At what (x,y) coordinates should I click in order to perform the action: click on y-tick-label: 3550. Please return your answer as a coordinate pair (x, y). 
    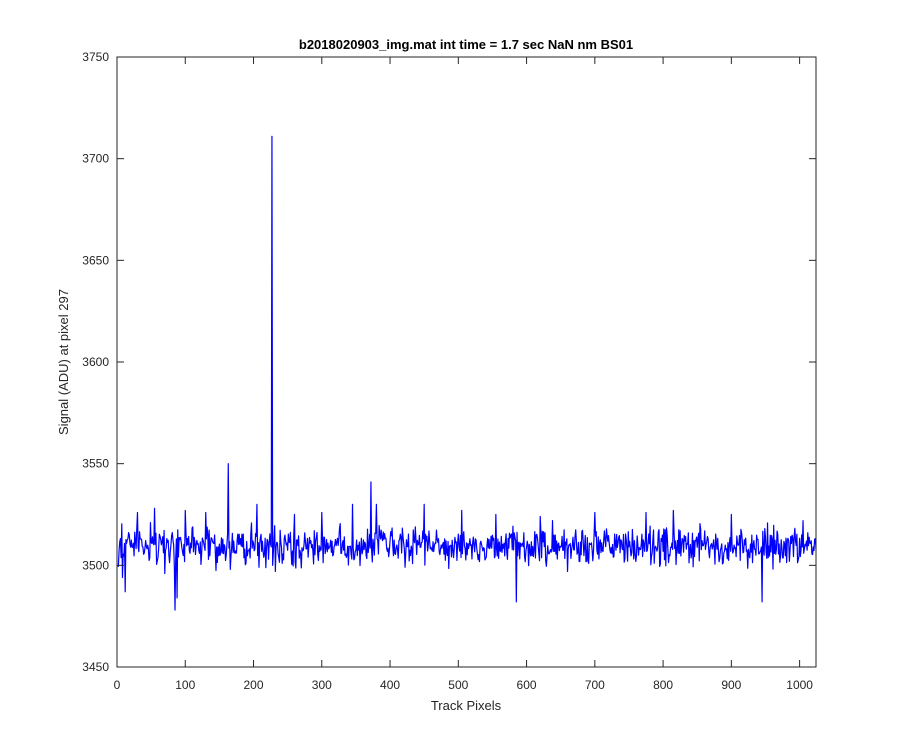
    Looking at the image, I should click on (95, 464).